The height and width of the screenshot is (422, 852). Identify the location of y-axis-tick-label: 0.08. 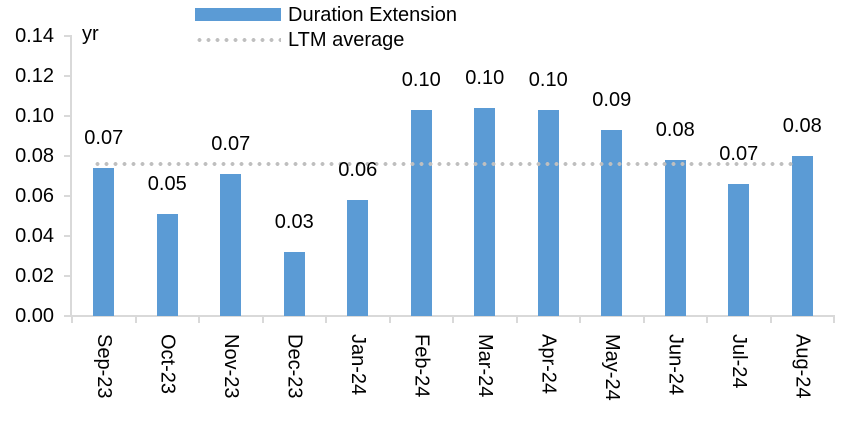
(34, 156).